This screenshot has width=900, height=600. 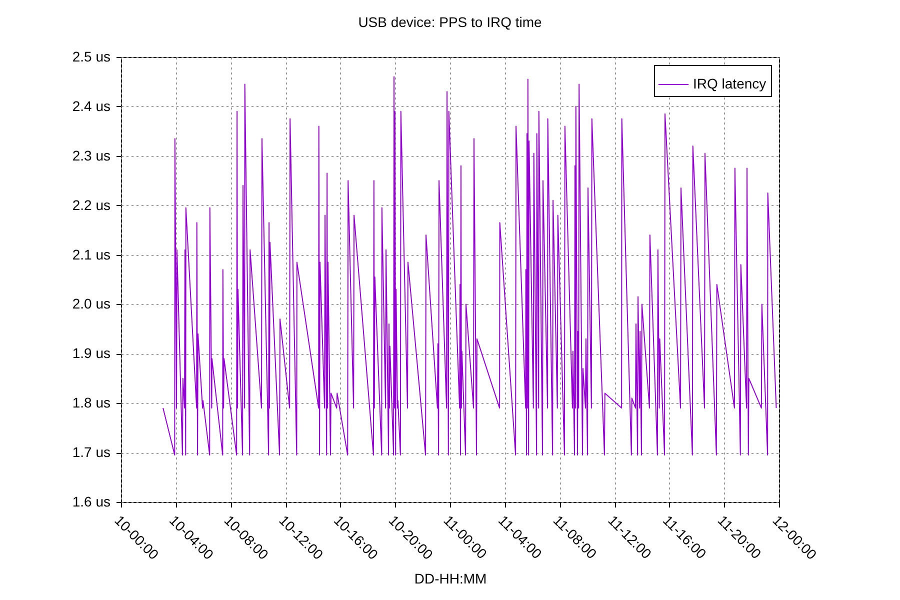 What do you see at coordinates (91, 452) in the screenshot?
I see `y-tick-label: 1.7 us` at bounding box center [91, 452].